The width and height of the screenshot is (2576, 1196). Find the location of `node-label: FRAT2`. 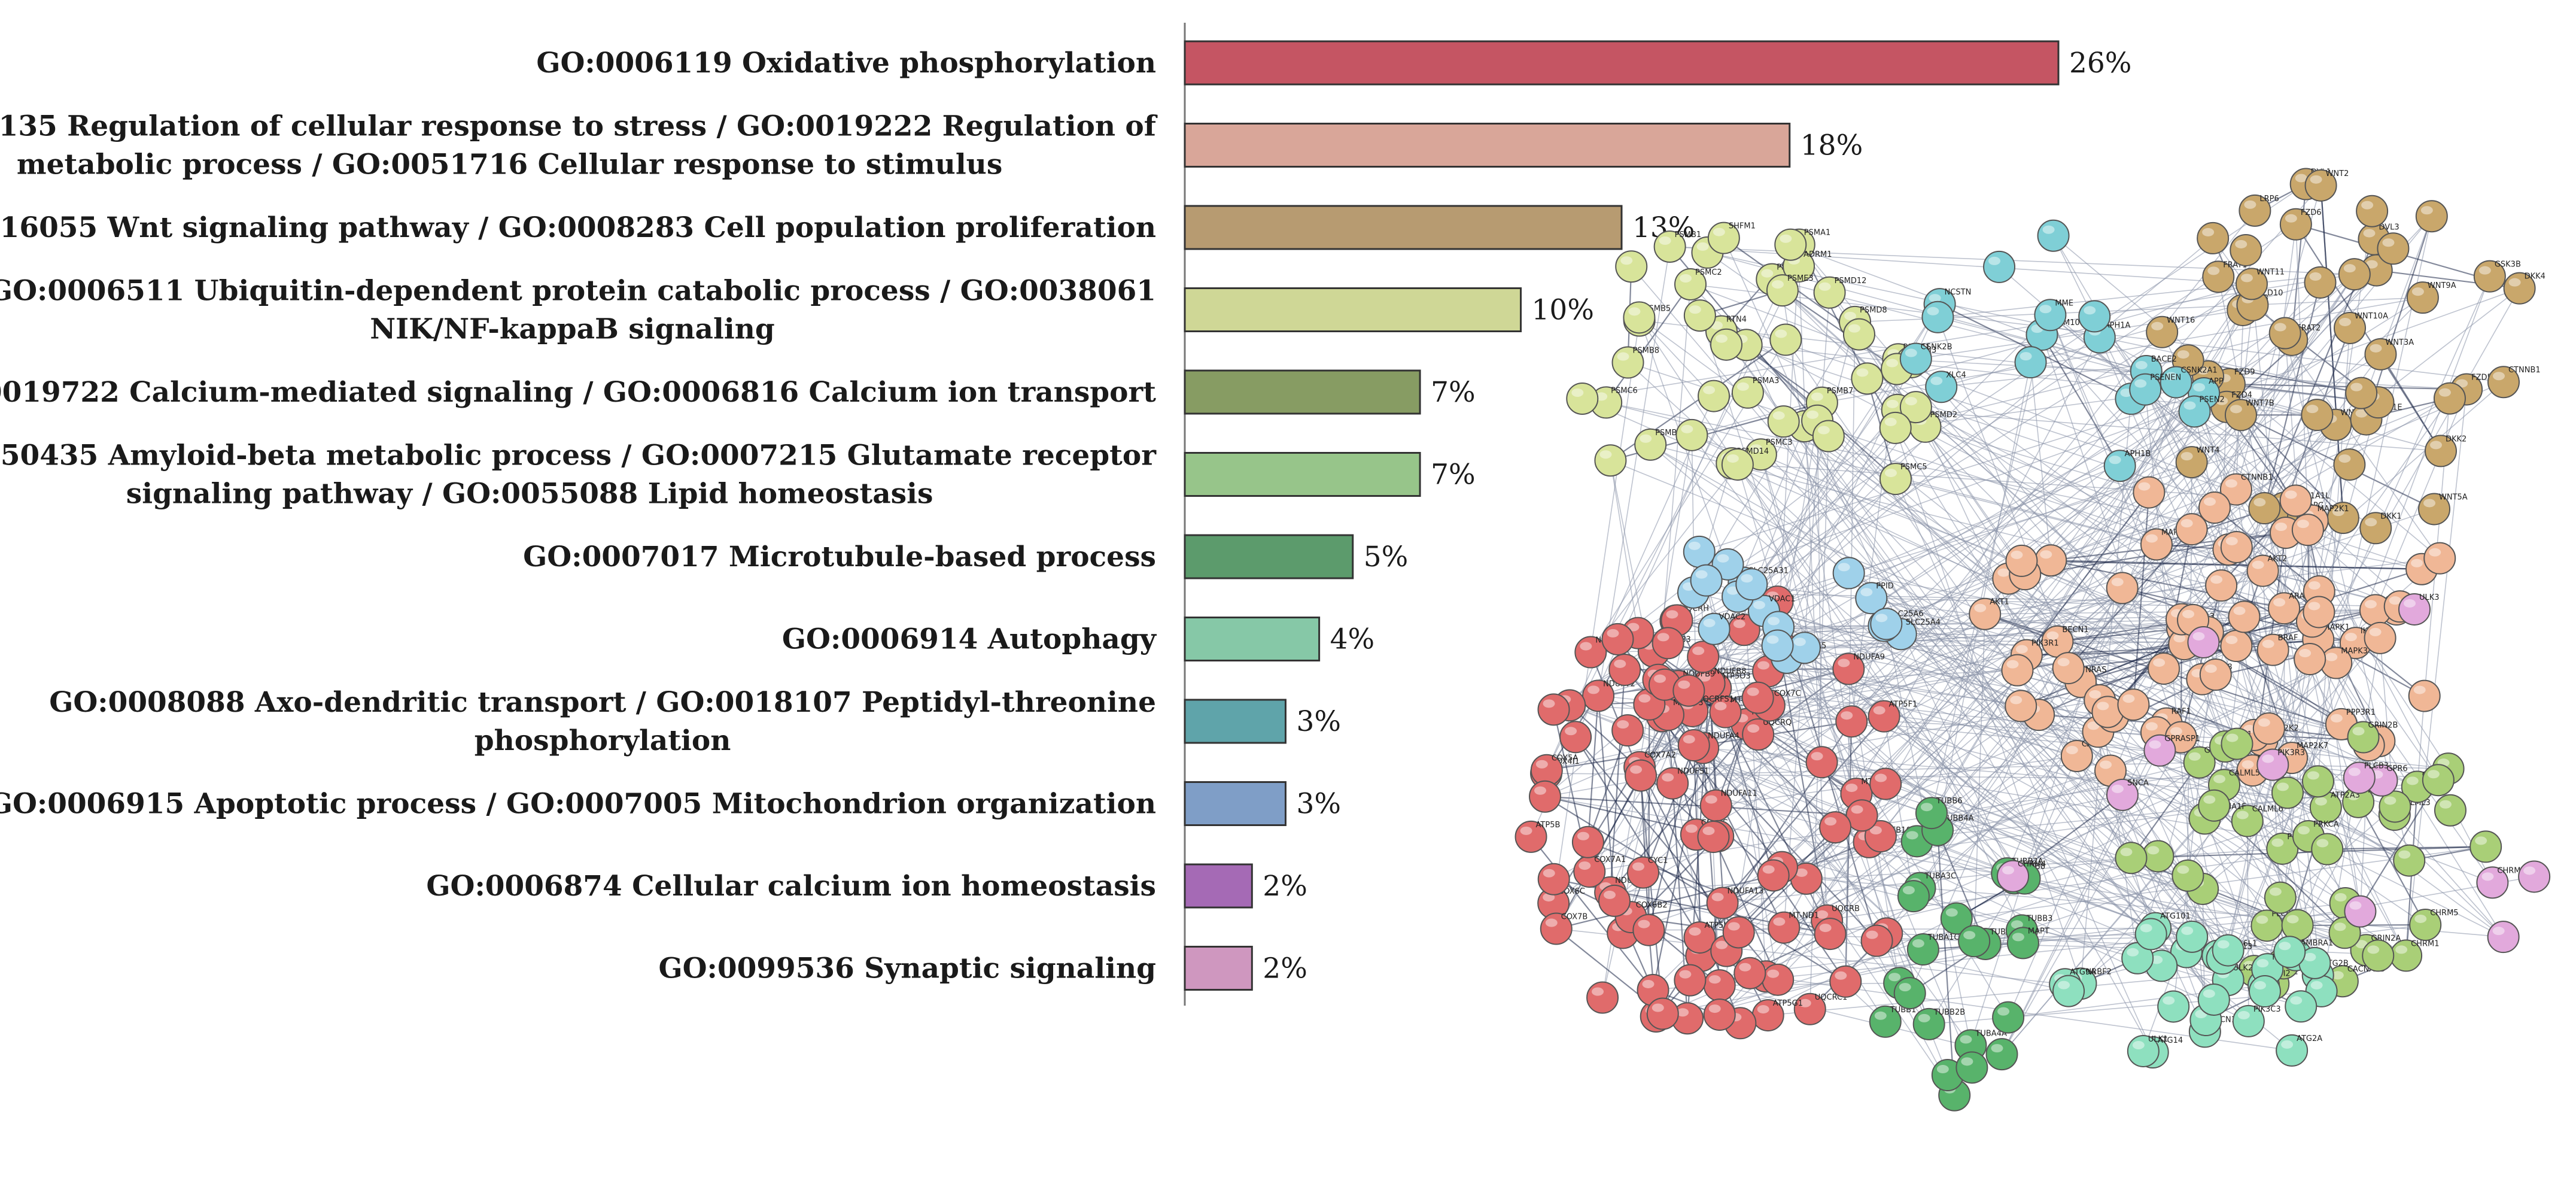

node-label: FRAT2 is located at coordinates (2308, 329).